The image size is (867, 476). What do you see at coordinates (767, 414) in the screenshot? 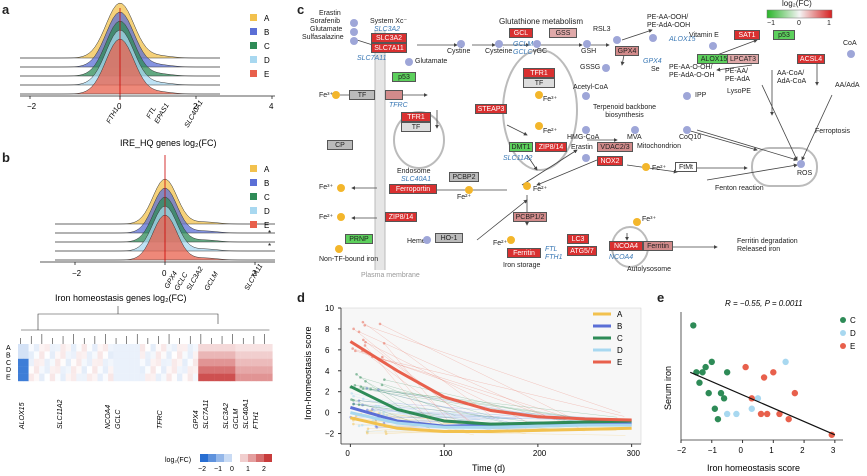
I see `scatter-point-E` at bounding box center [767, 414].